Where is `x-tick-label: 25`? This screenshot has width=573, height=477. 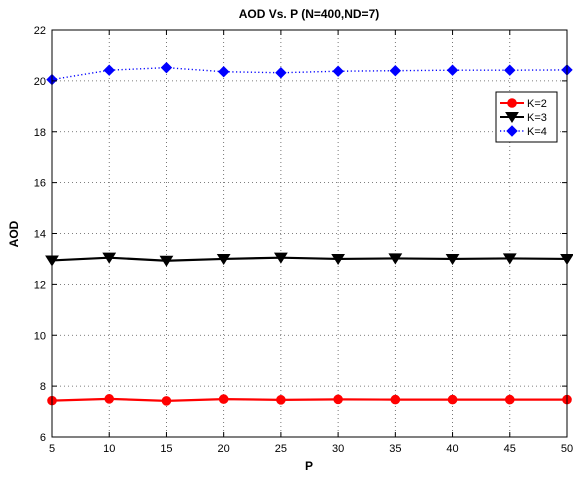 x-tick-label: 25 is located at coordinates (281, 449).